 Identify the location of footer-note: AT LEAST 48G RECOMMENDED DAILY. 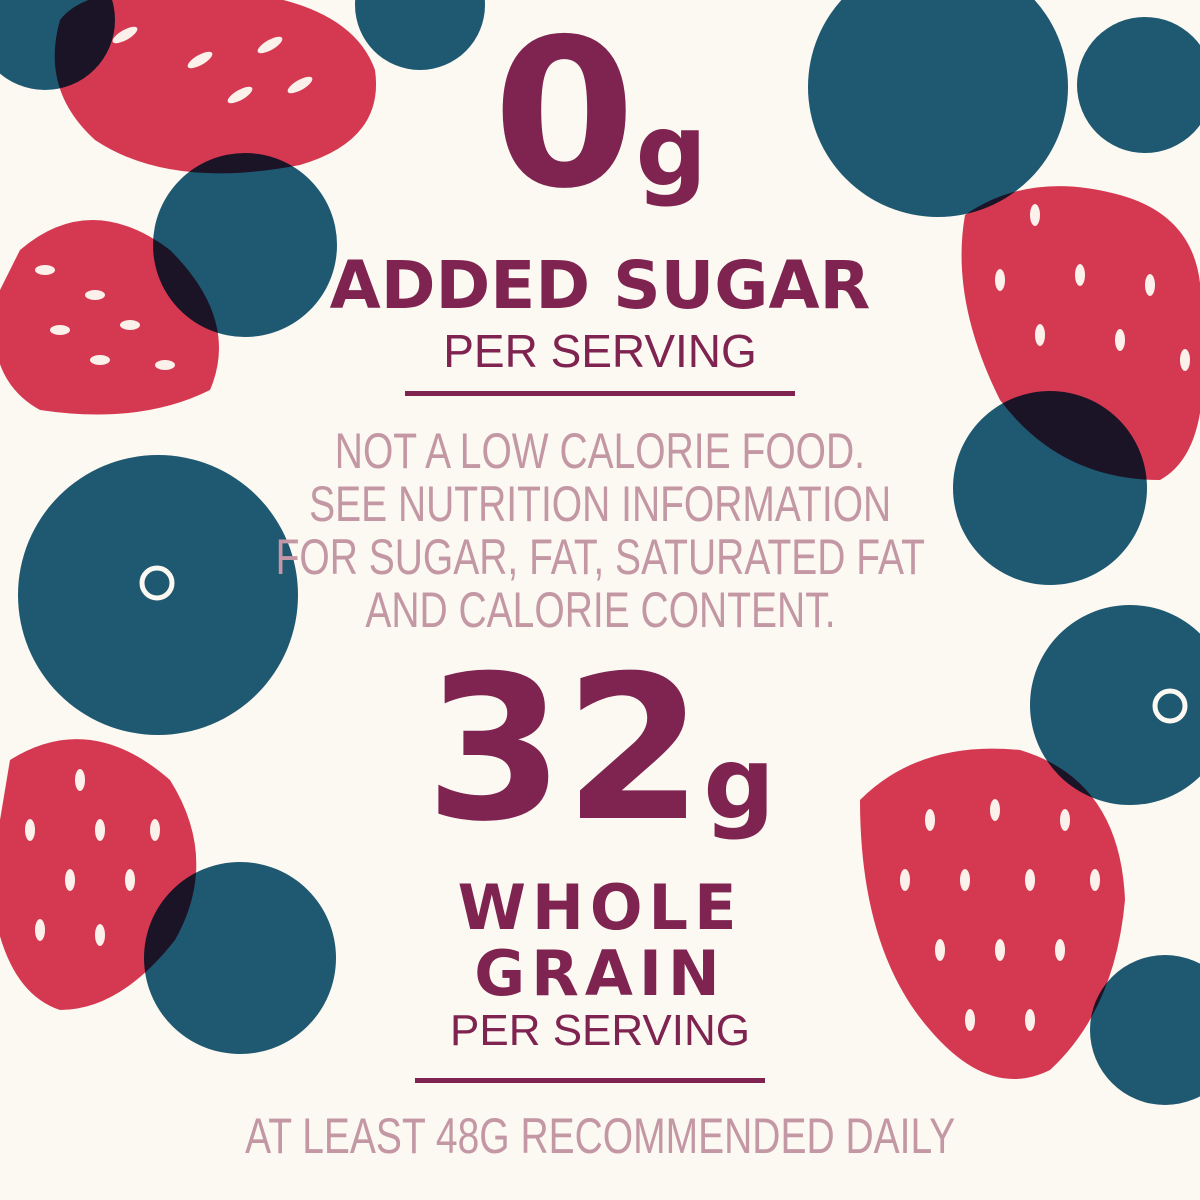
(600, 1136).